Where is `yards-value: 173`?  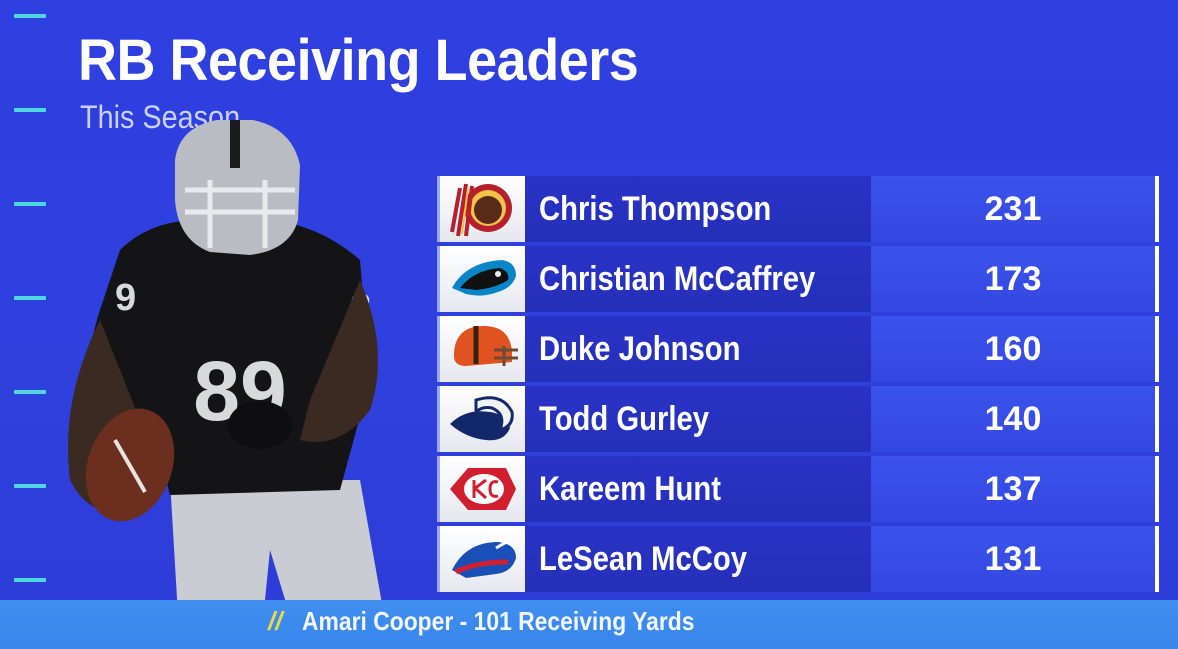
yards-value: 173 is located at coordinates (1015, 279).